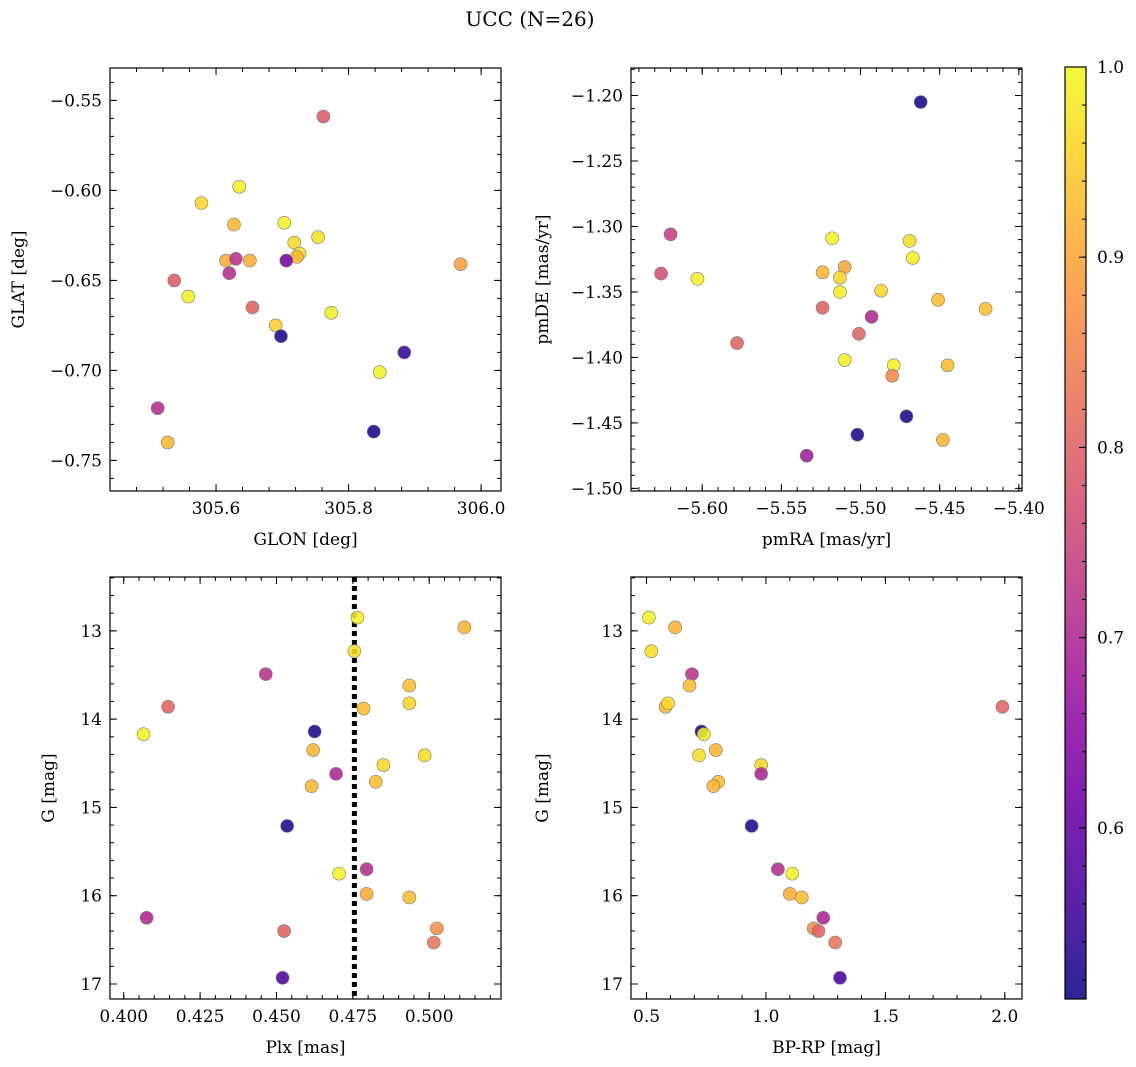 The image size is (1136, 1067). What do you see at coordinates (1110, 639) in the screenshot?
I see `colorbar-tick-label: 0.7` at bounding box center [1110, 639].